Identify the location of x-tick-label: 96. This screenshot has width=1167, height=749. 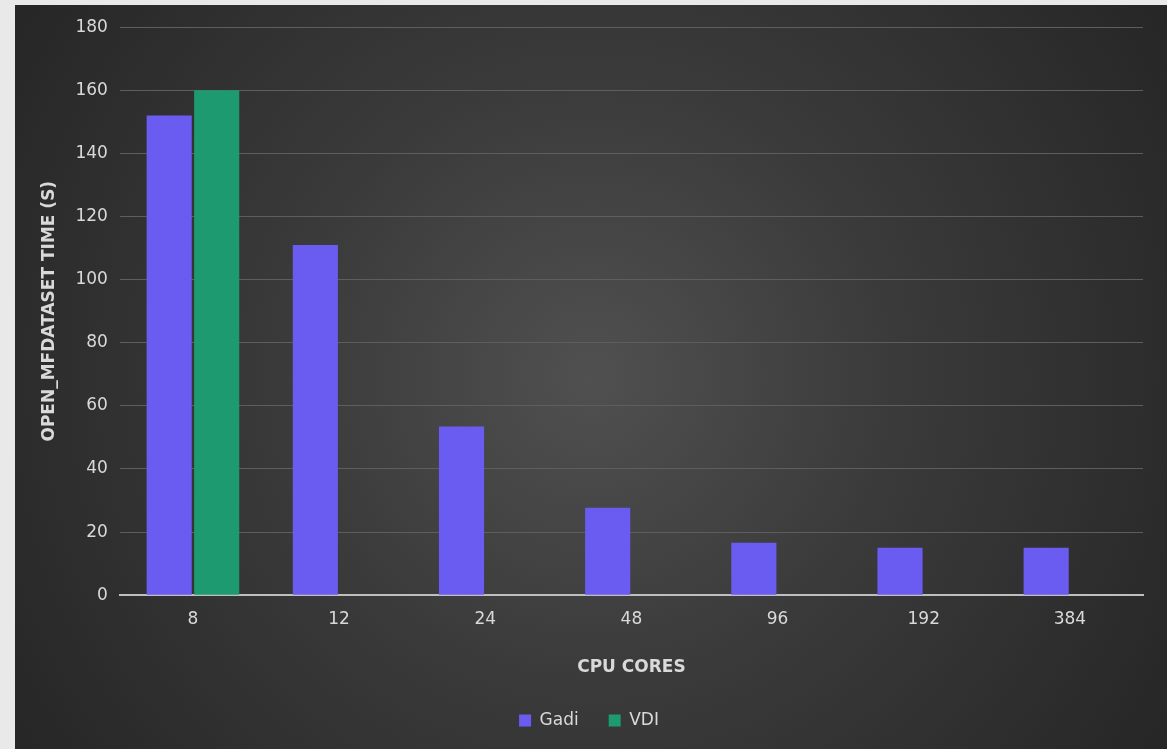
(777, 617).